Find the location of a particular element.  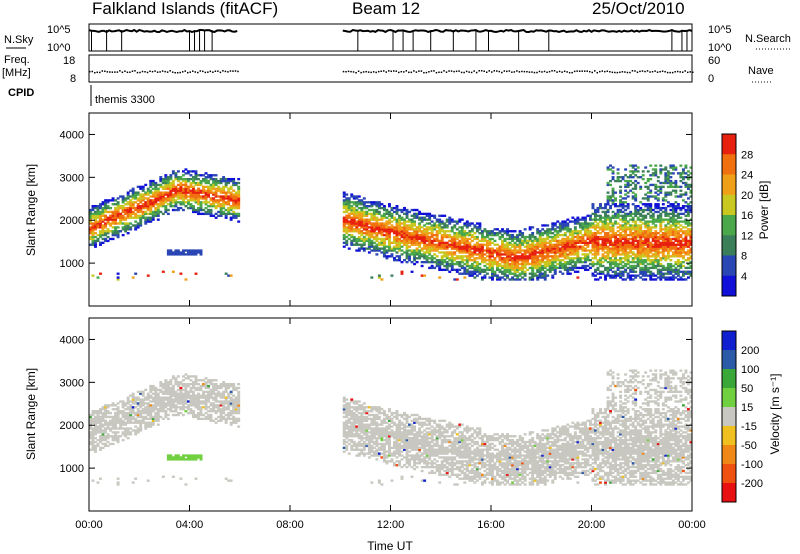

y-tick-label: 1000 is located at coordinates (72, 264).